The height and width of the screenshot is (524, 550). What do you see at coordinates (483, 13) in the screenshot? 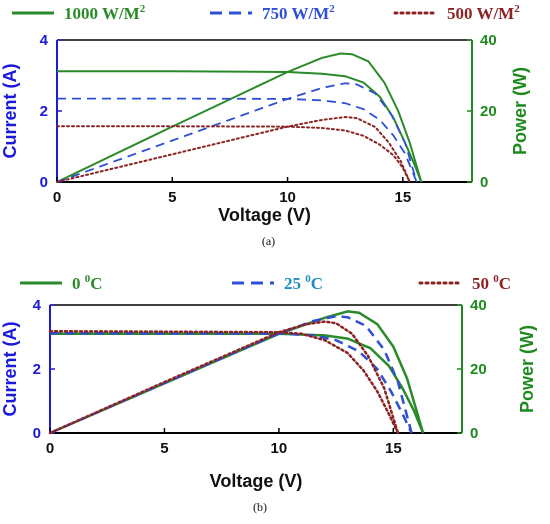
I see `legend-label: 500 W/M2` at bounding box center [483, 13].